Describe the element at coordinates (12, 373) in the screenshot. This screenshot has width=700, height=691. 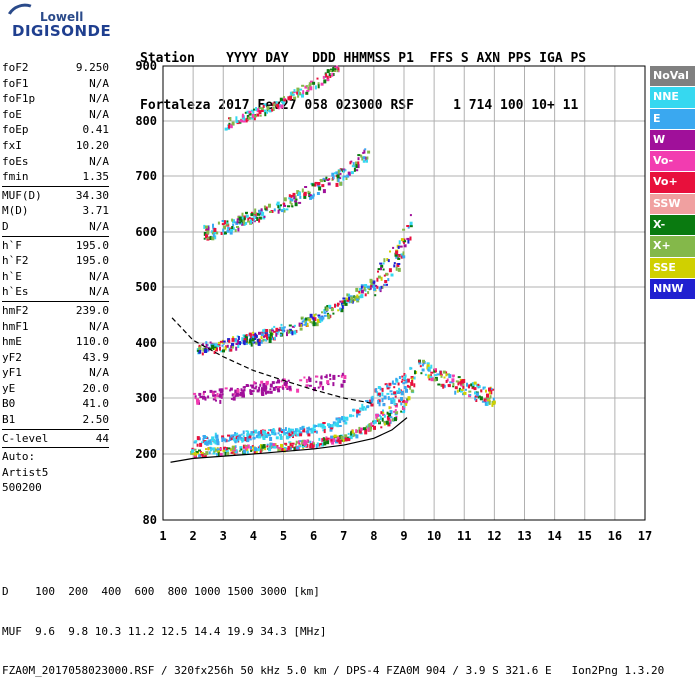
I see `param-label: yF1` at that location.